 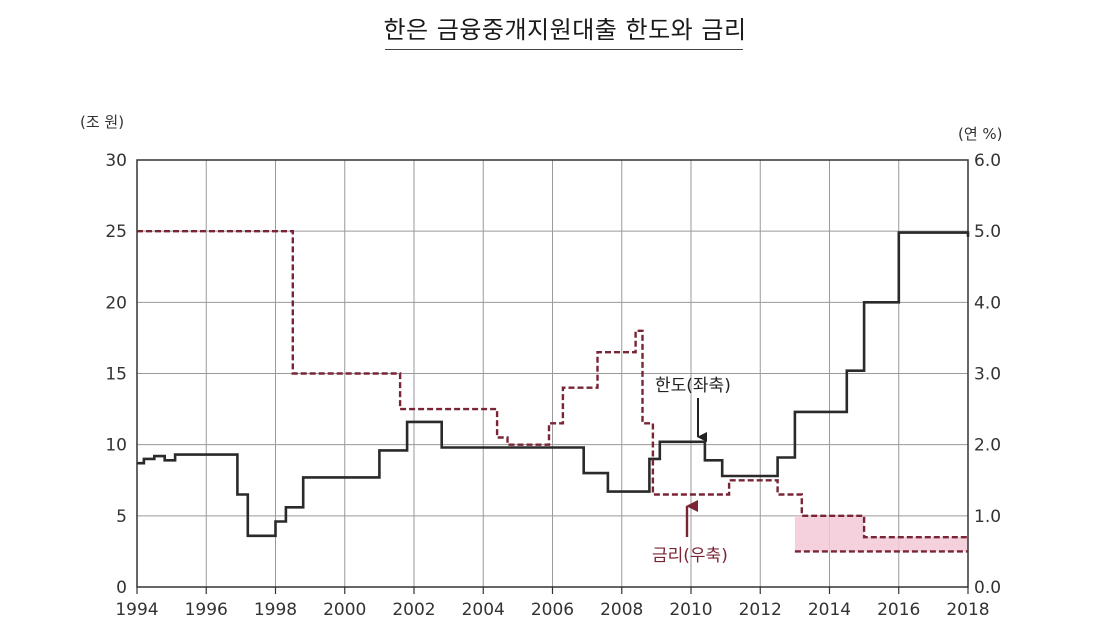 I want to click on x-tick-label: 1994, so click(x=136, y=610).